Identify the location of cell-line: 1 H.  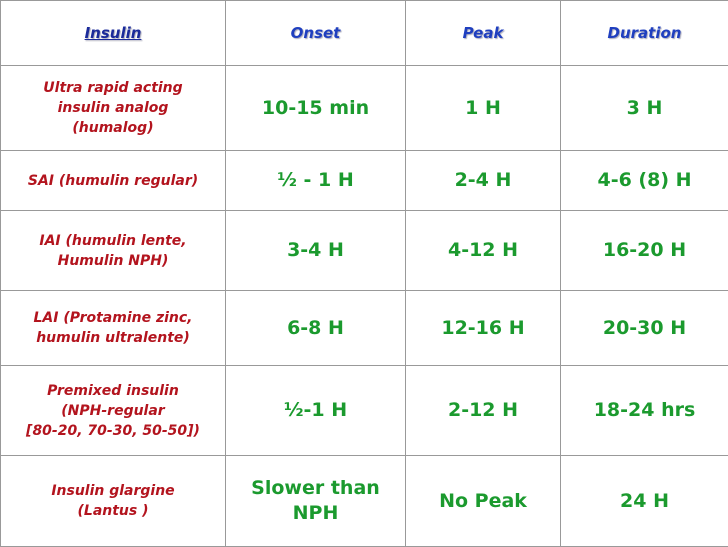
(483, 108).